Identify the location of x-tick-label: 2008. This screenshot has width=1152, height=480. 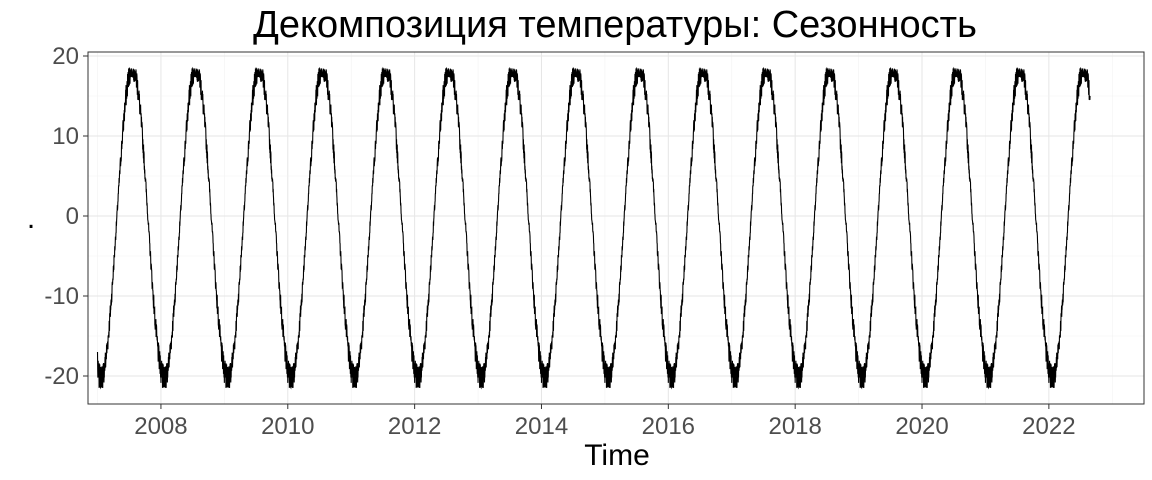
(160, 426).